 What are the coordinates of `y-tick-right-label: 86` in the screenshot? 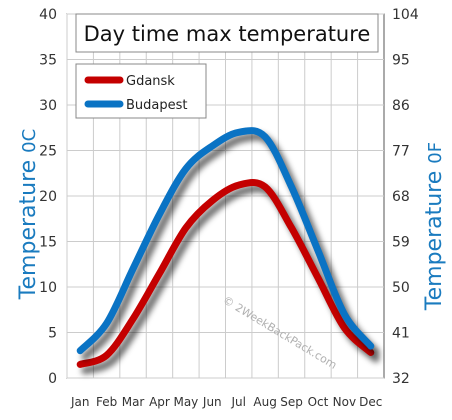 It's located at (401, 106).